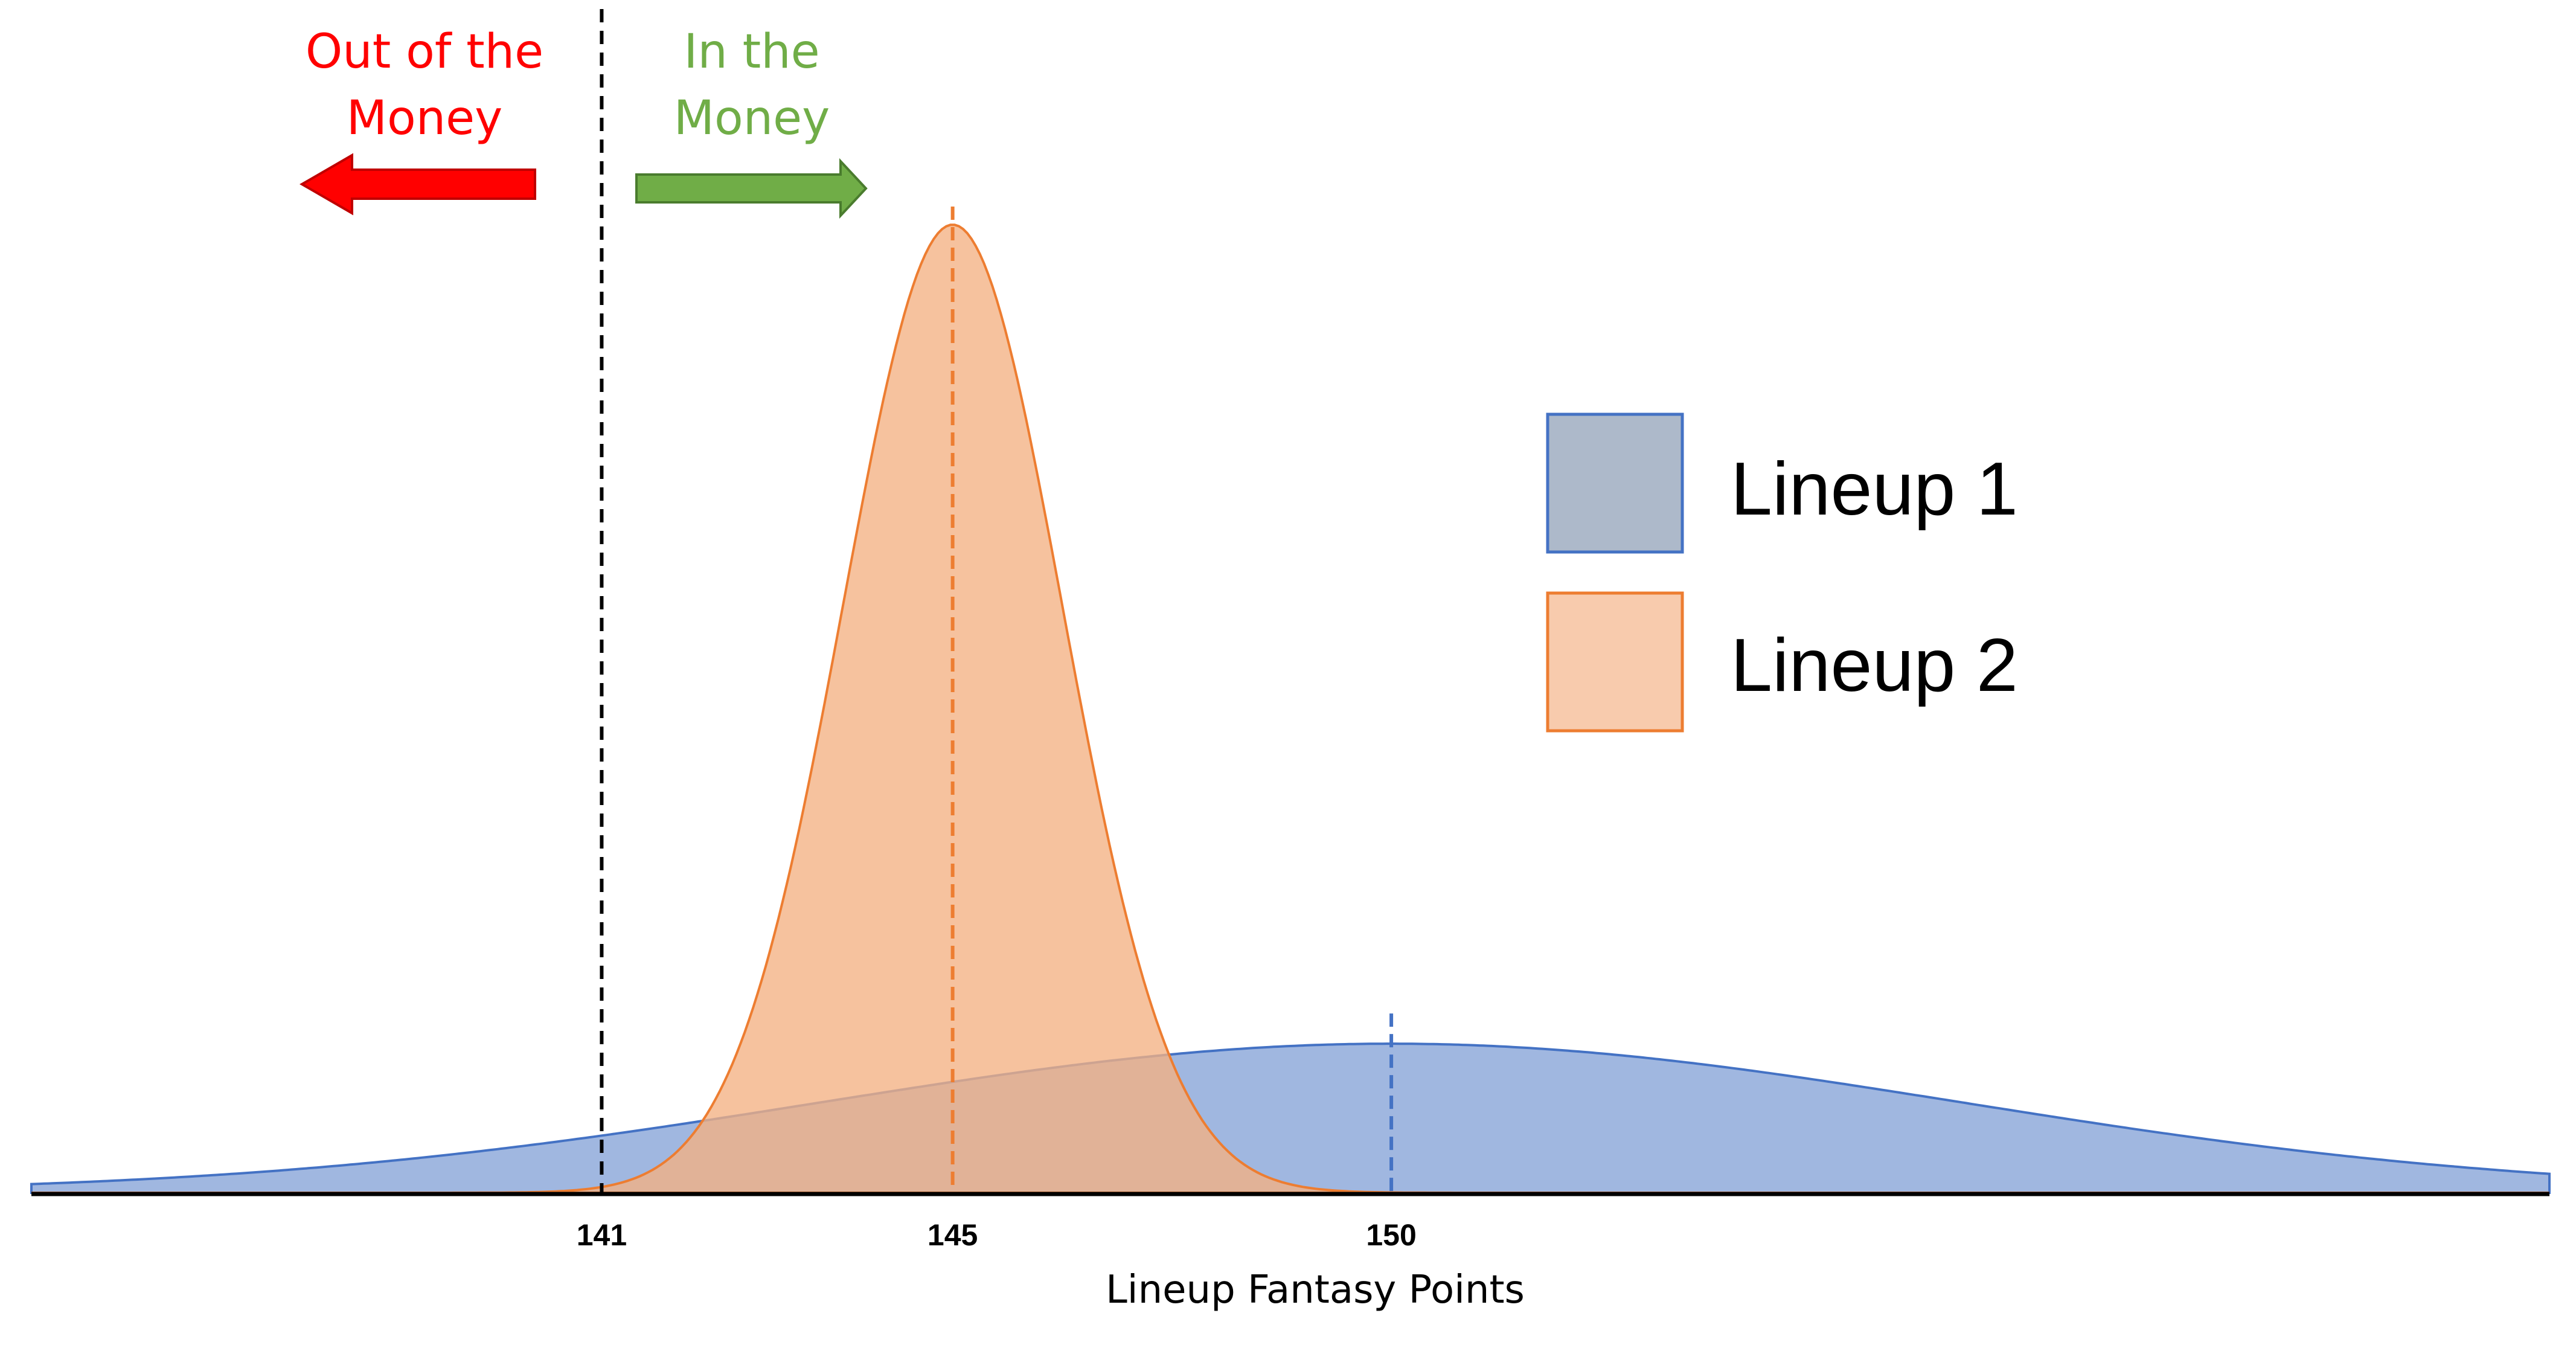 This screenshot has width=2576, height=1348. I want to click on x-axis-ticks: 141 145 150, so click(997, 1235).